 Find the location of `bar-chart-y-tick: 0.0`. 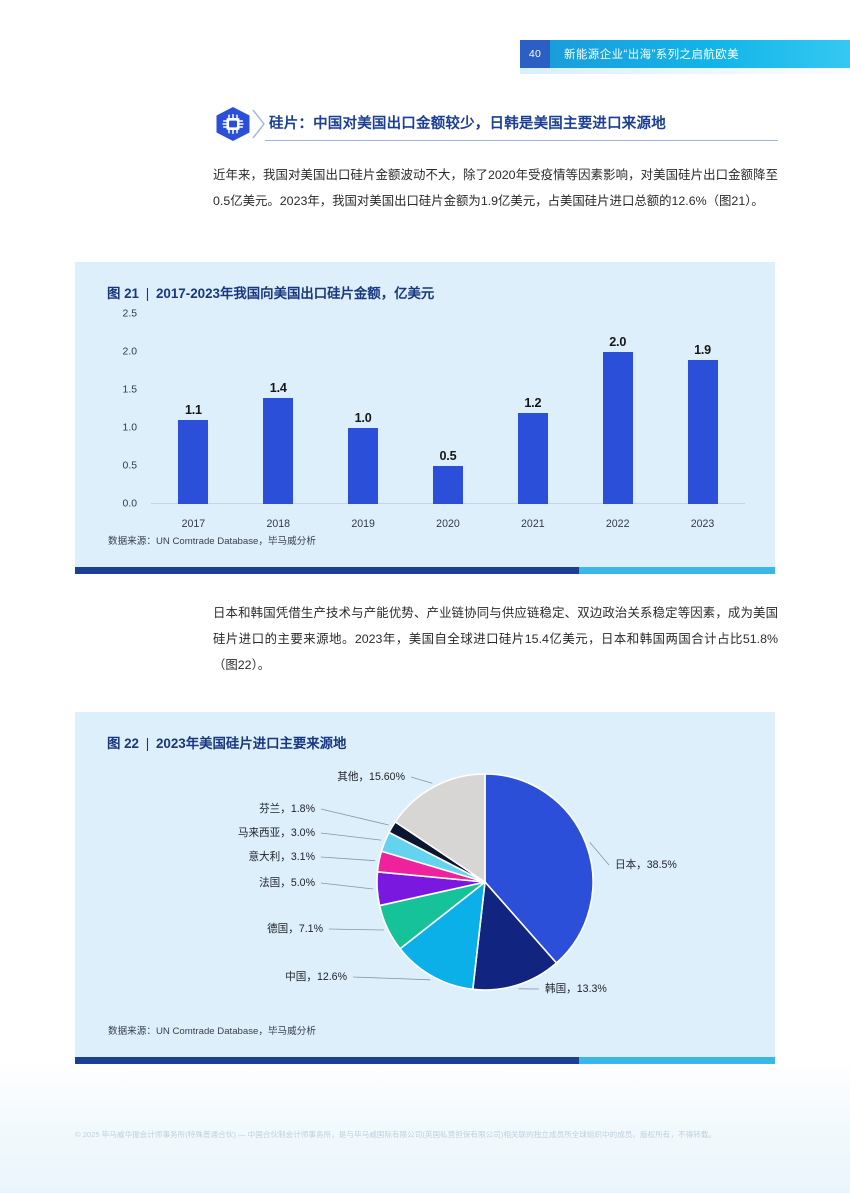

bar-chart-y-tick: 0.0 is located at coordinates (129, 504).